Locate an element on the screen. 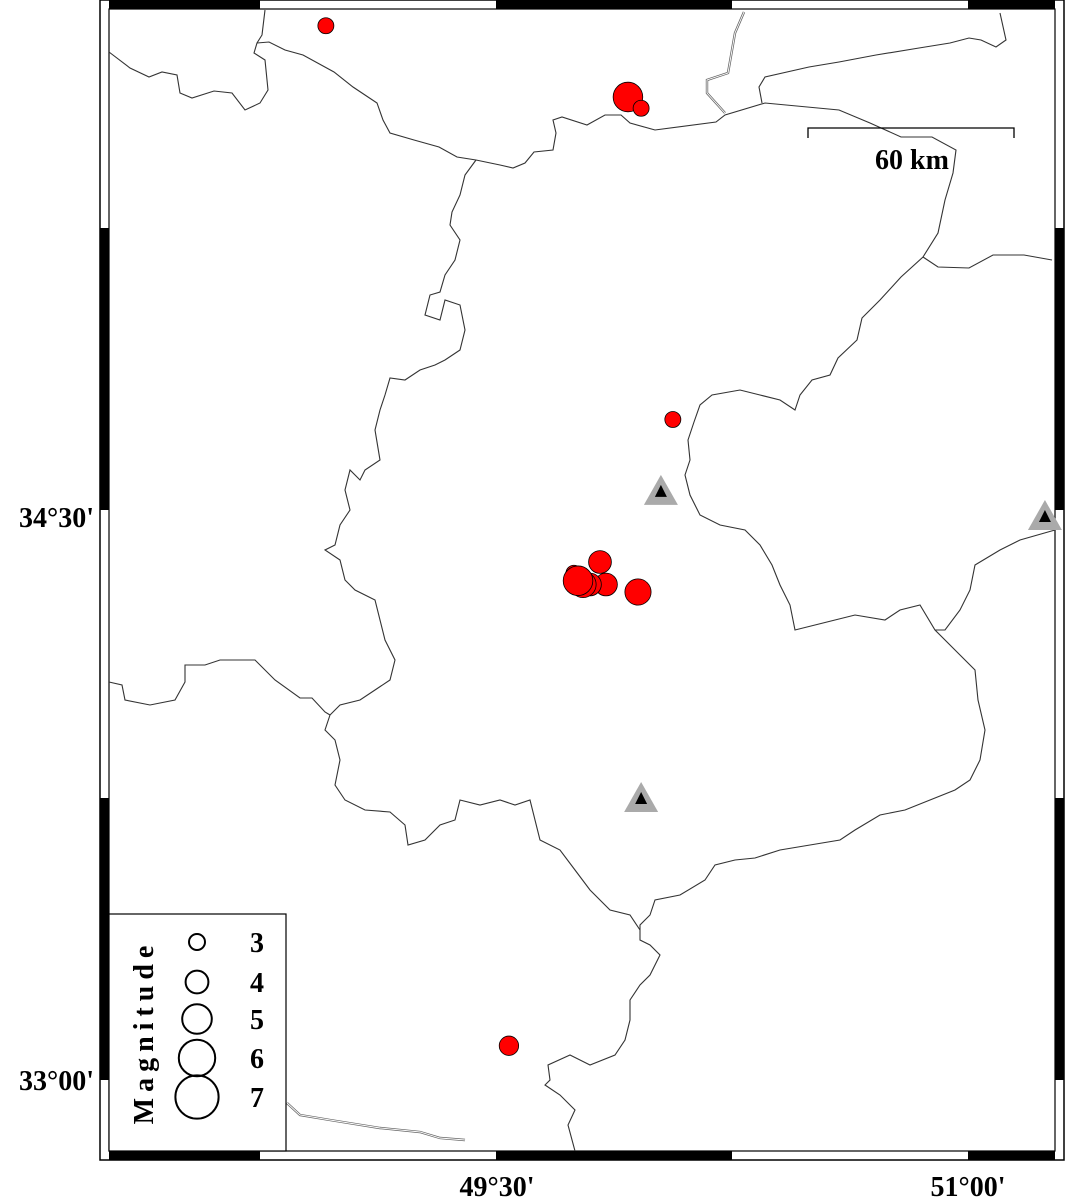 This screenshot has height=1199, width=1066. scale-bar-label: 60 km is located at coordinates (912, 160).